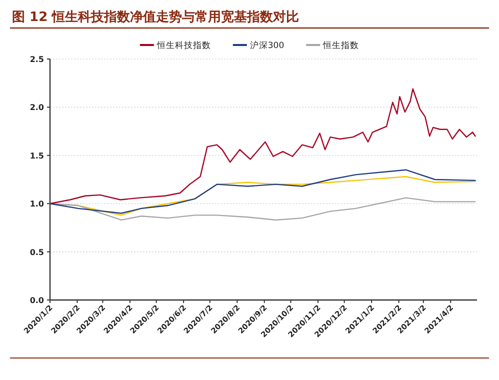 The image size is (499, 380). I want to click on y-tick-label: 1.5, so click(37, 155).